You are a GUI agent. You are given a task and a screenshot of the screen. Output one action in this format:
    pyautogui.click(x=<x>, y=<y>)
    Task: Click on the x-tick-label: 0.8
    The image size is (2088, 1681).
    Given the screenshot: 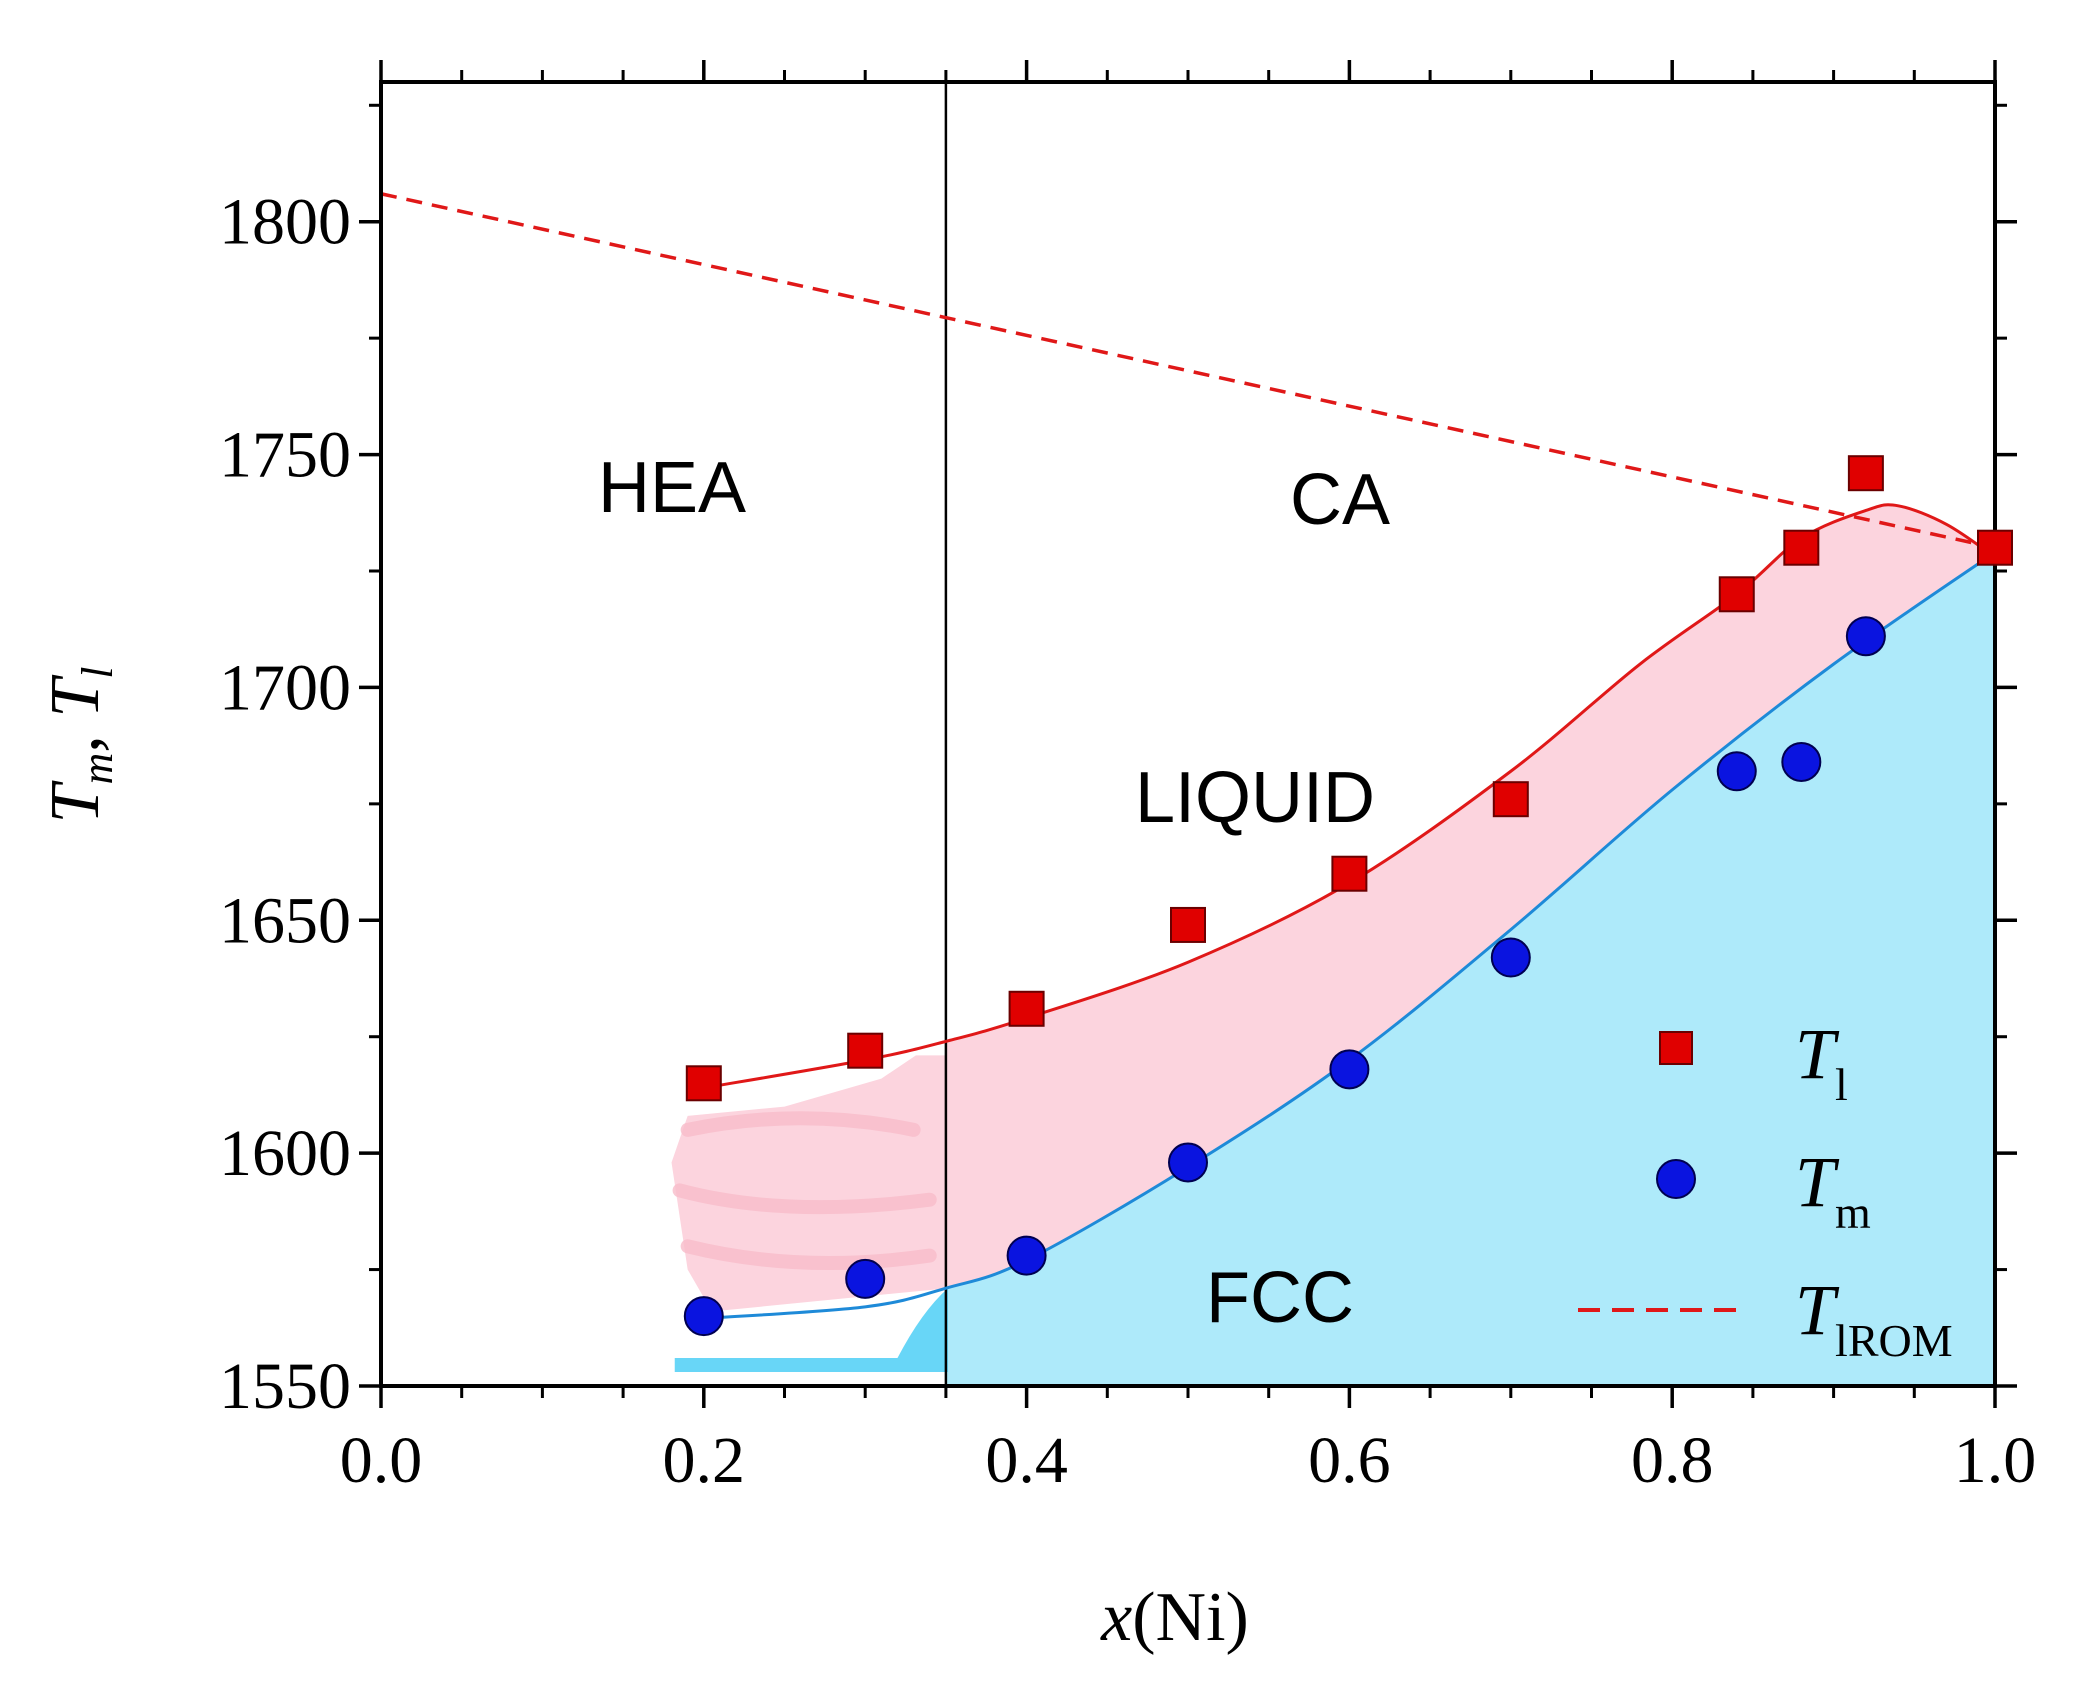 What is the action you would take?
    pyautogui.click(x=1672, y=1460)
    